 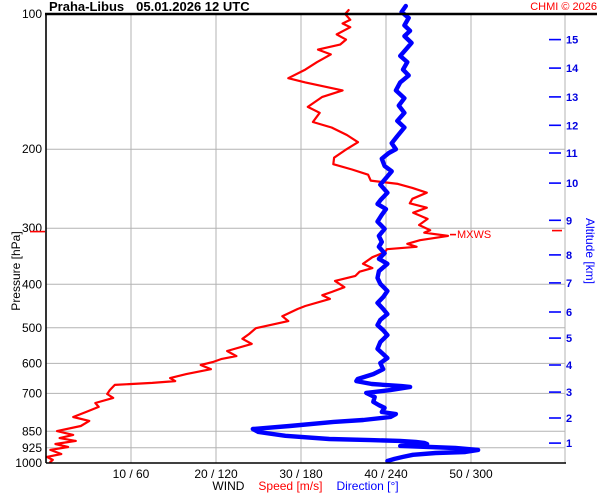 What do you see at coordinates (569, 393) in the screenshot?
I see `altitude-tick-label: 3` at bounding box center [569, 393].